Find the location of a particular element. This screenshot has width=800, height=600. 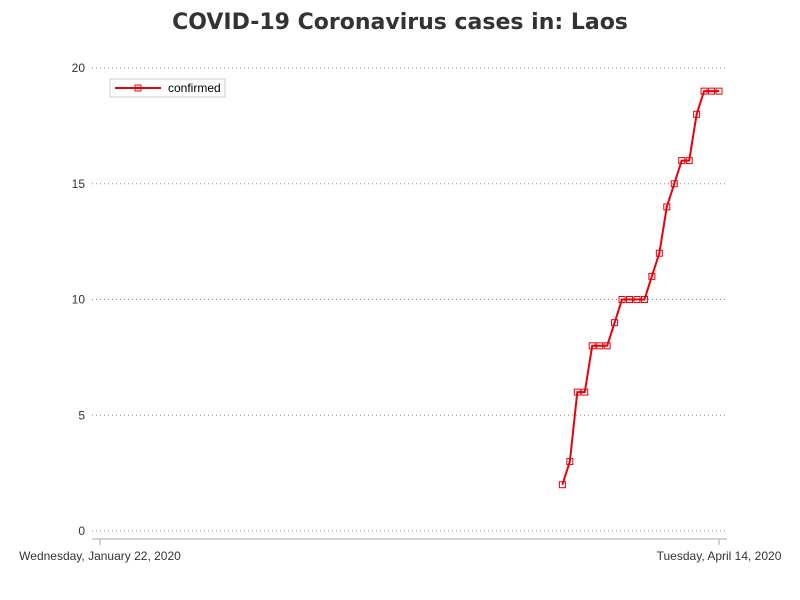

series-line-confirmed is located at coordinates (640, 288).